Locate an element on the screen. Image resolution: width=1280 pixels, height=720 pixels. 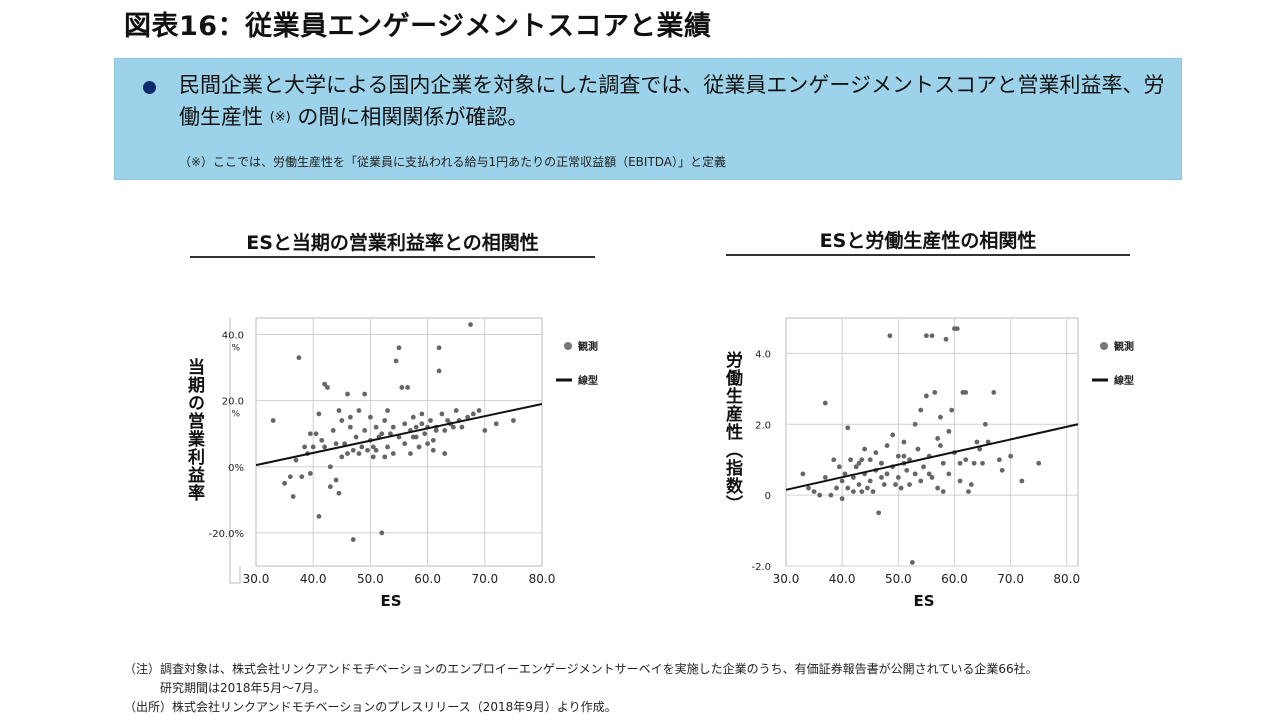
y-tick-label: -20.0% is located at coordinates (226, 534).